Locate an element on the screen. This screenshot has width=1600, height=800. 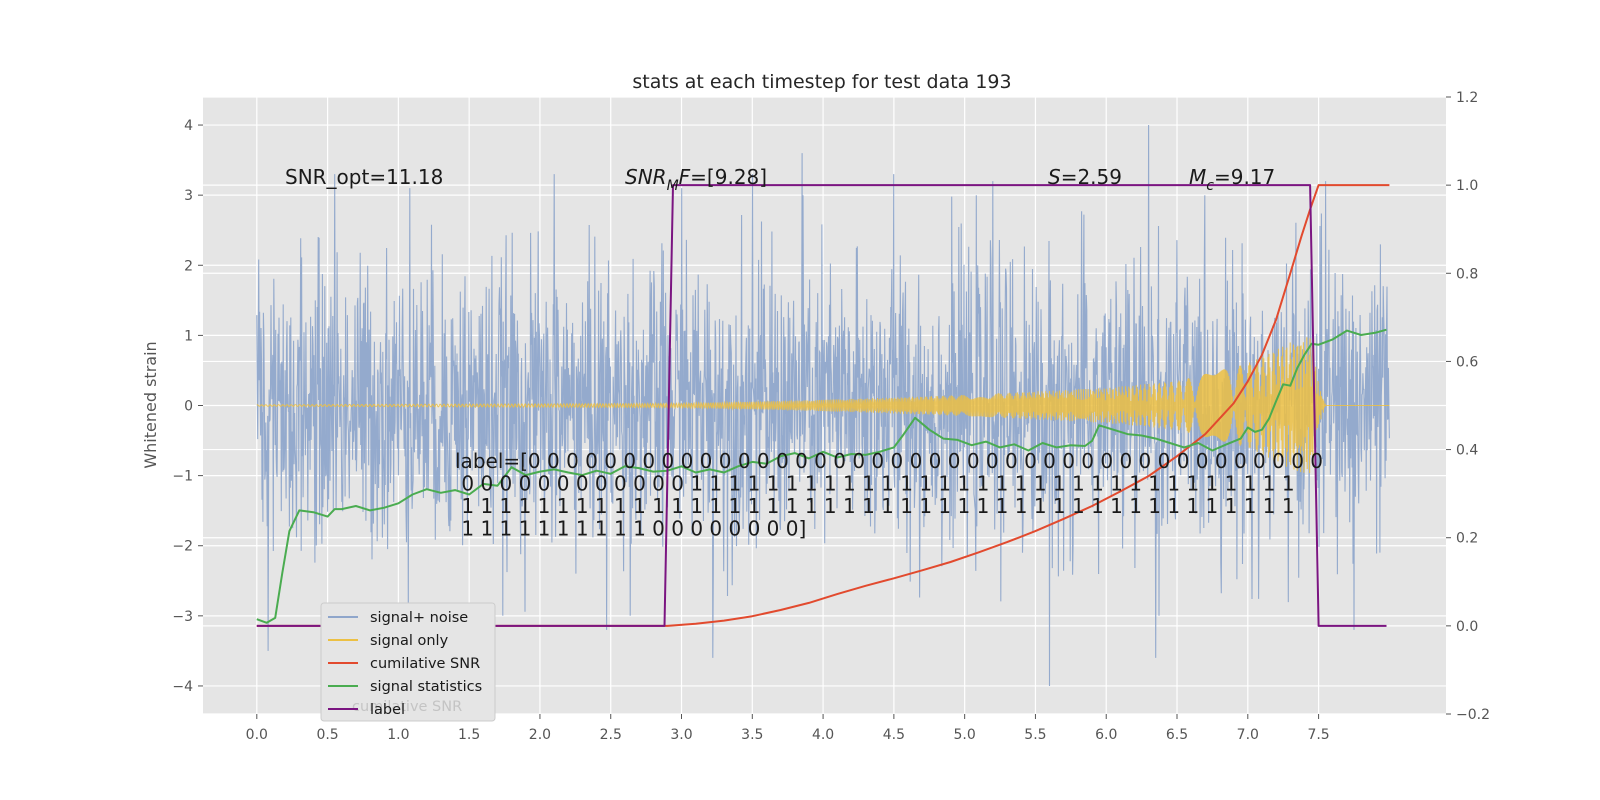
y-axis-label: Whitened strain is located at coordinates (150, 404).